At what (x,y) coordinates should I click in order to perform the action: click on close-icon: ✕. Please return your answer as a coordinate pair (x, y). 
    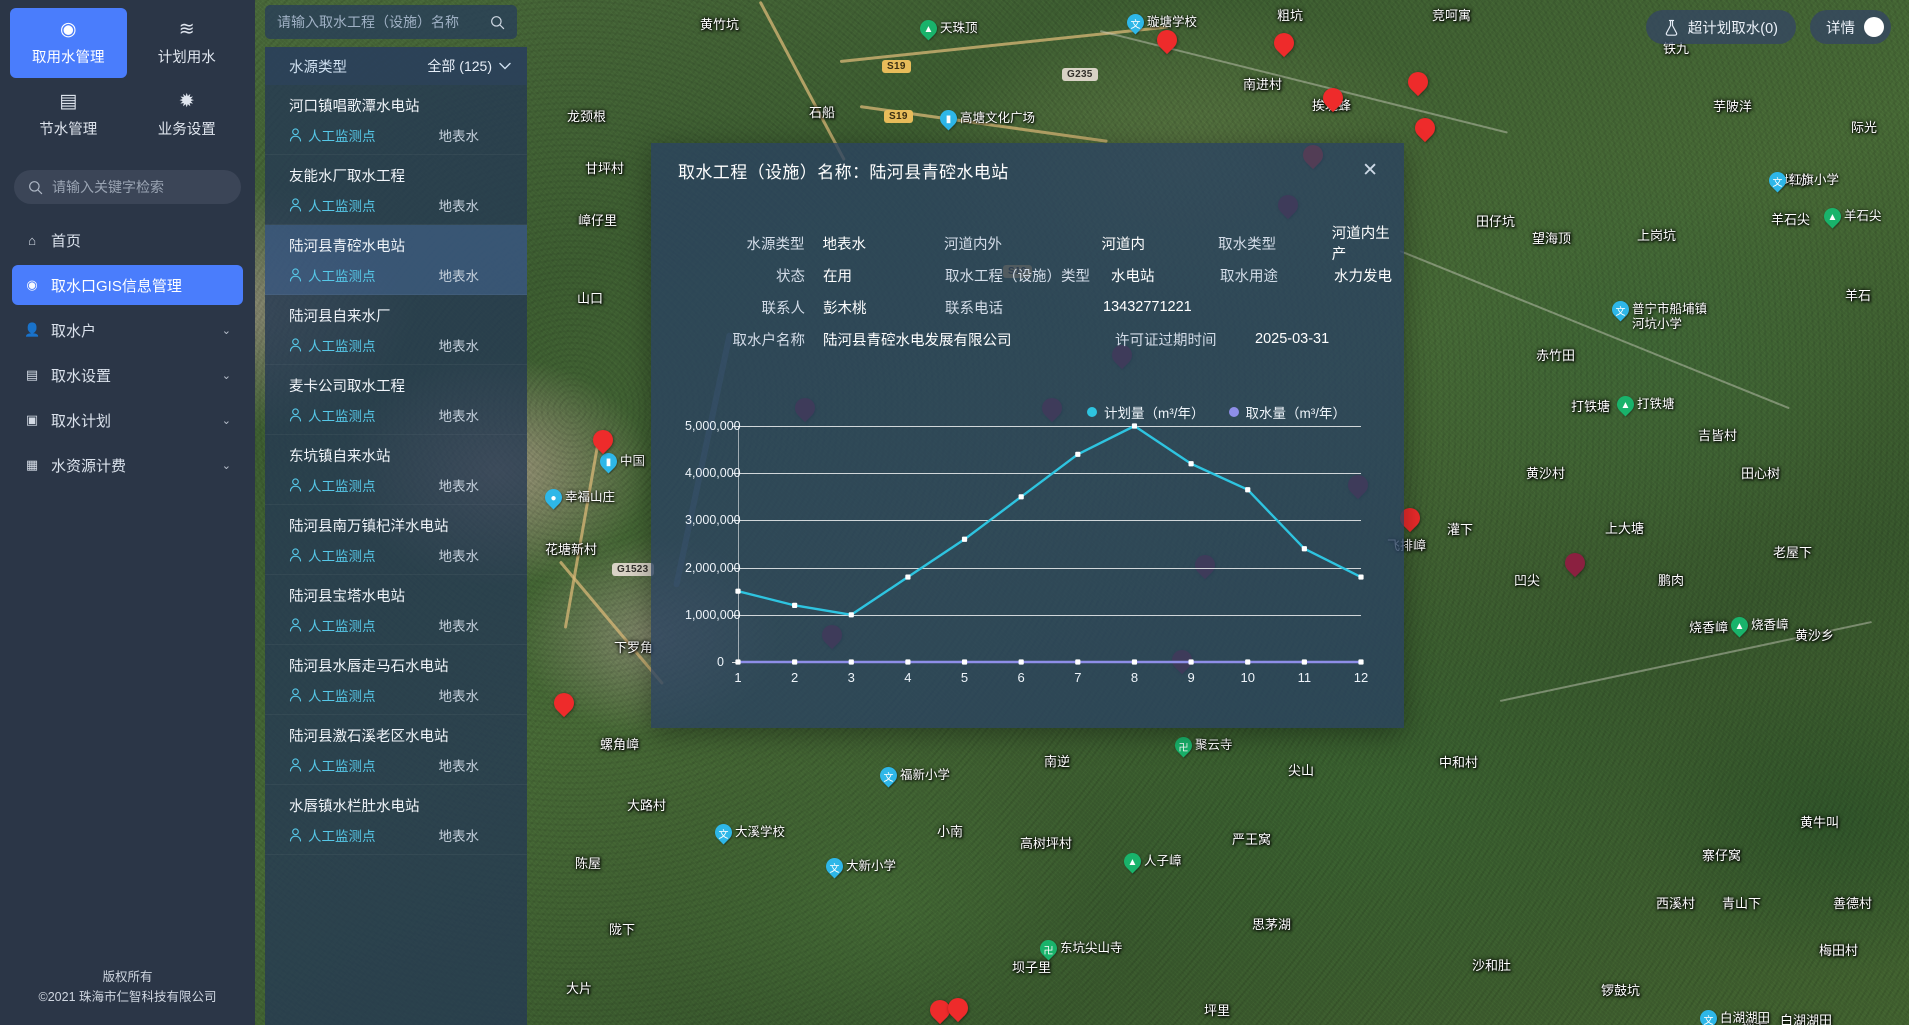
    Looking at the image, I should click on (1370, 170).